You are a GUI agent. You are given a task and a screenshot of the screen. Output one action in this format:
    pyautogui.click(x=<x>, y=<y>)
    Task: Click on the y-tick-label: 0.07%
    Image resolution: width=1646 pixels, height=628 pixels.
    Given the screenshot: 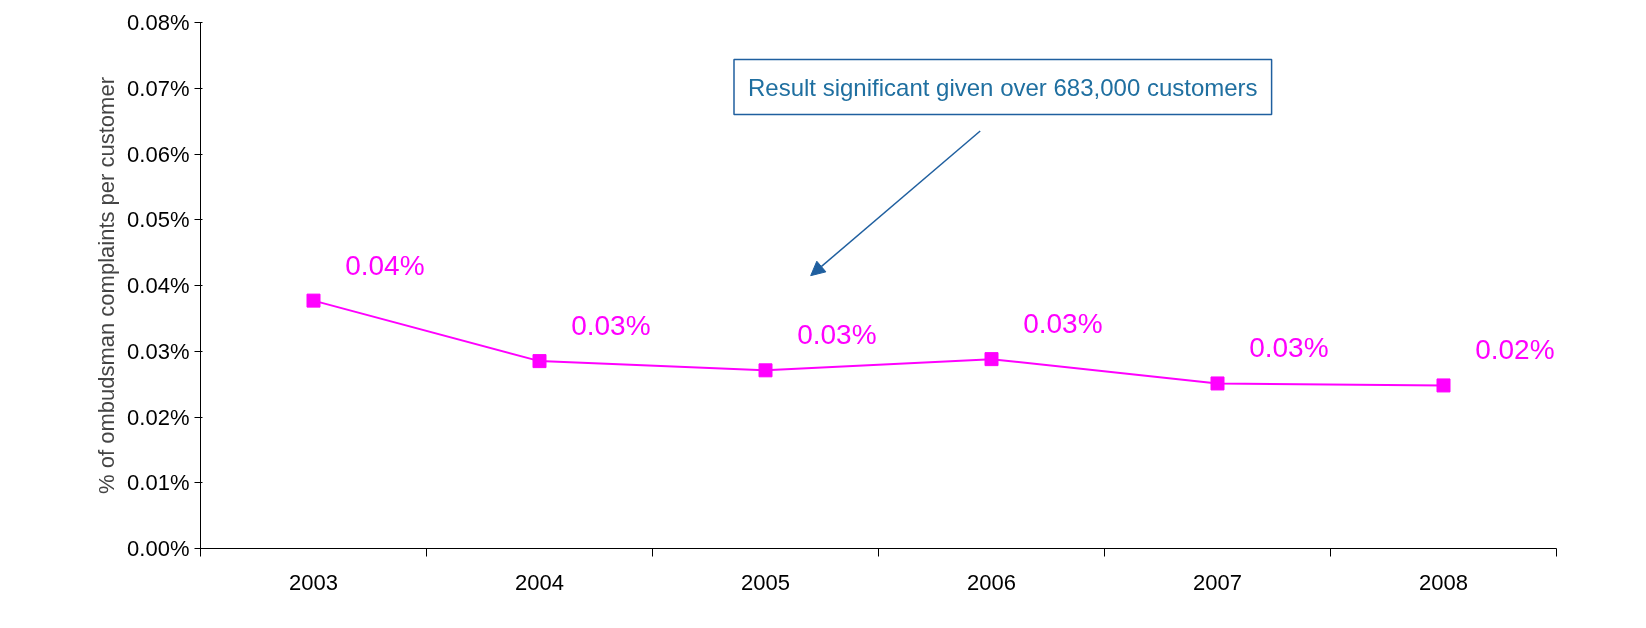 What is the action you would take?
    pyautogui.click(x=158, y=88)
    